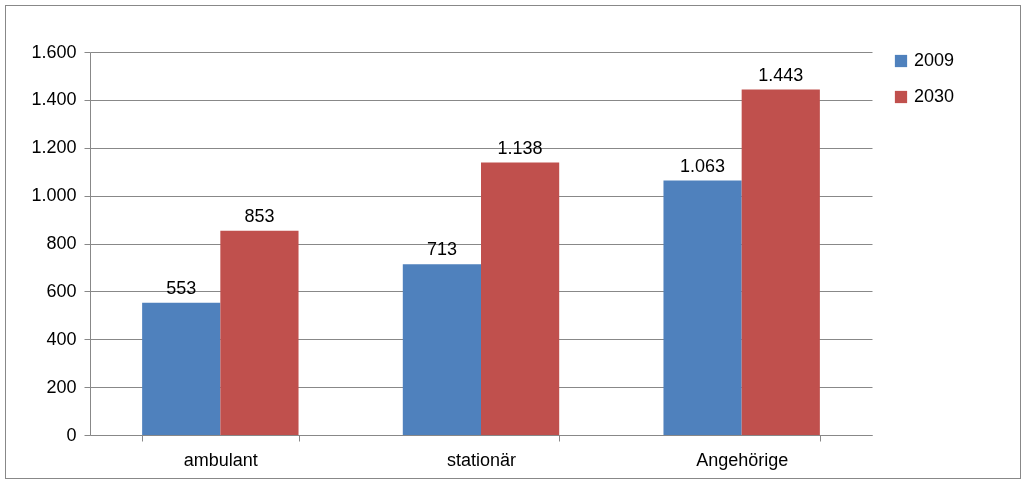 The height and width of the screenshot is (484, 1028). Describe the element at coordinates (781, 74) in the screenshot. I see `data-label: 1.443` at that location.